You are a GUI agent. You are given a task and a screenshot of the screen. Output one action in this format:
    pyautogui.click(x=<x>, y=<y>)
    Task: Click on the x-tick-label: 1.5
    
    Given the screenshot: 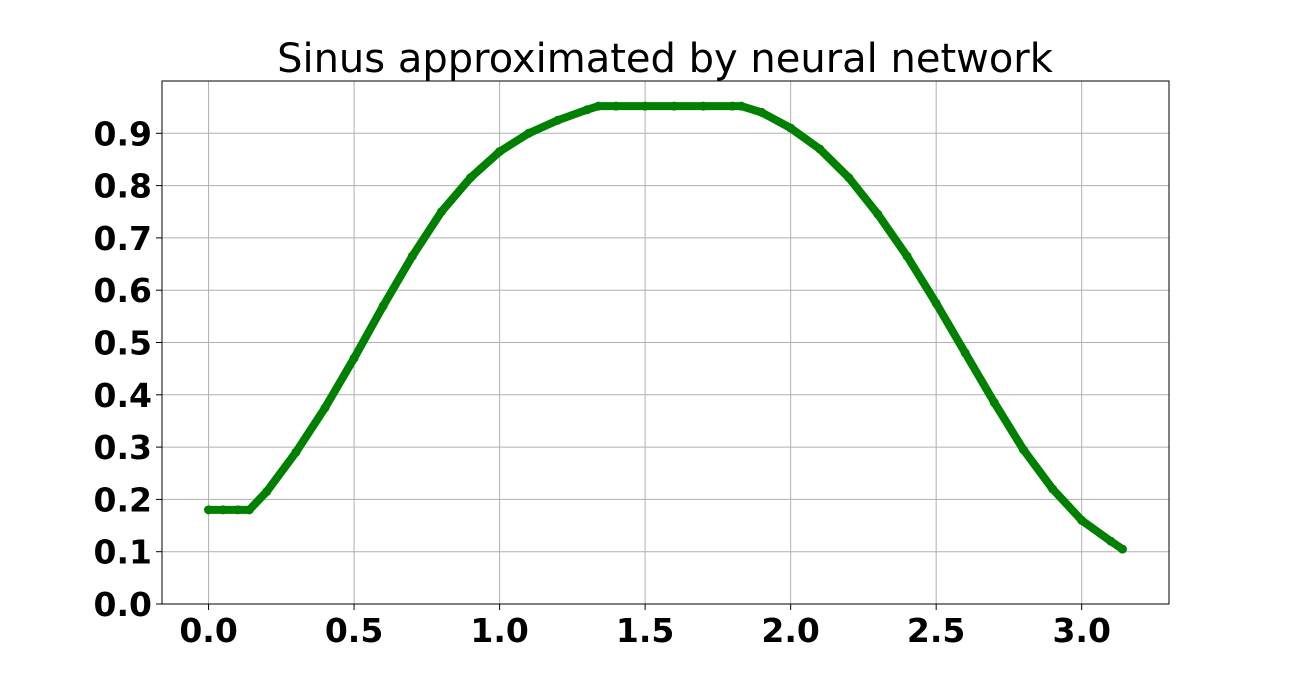 What is the action you would take?
    pyautogui.click(x=645, y=630)
    